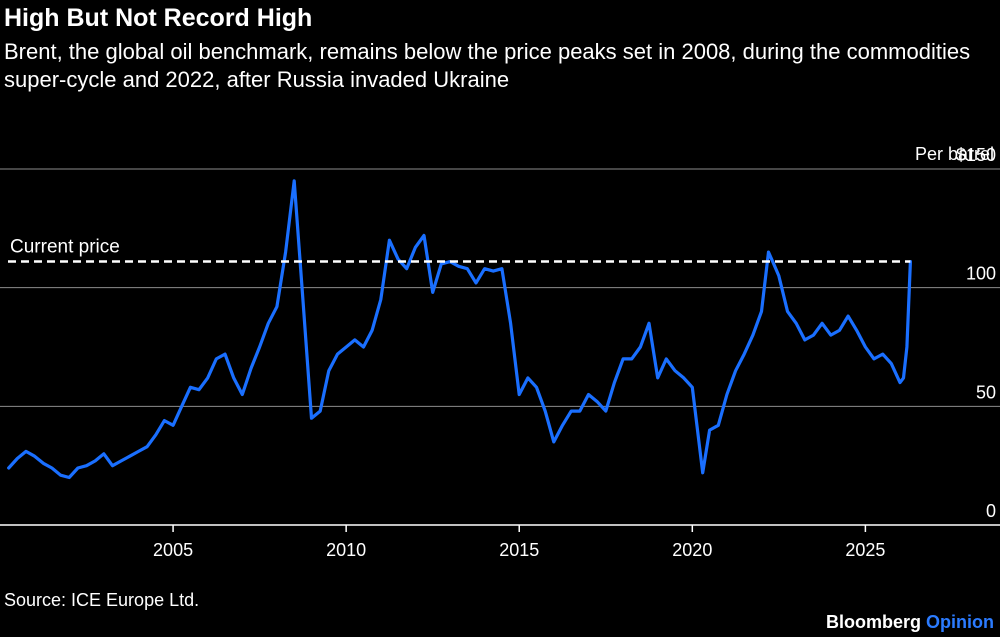 This screenshot has height=637, width=1000. I want to click on y-tick-label: 0, so click(991, 511).